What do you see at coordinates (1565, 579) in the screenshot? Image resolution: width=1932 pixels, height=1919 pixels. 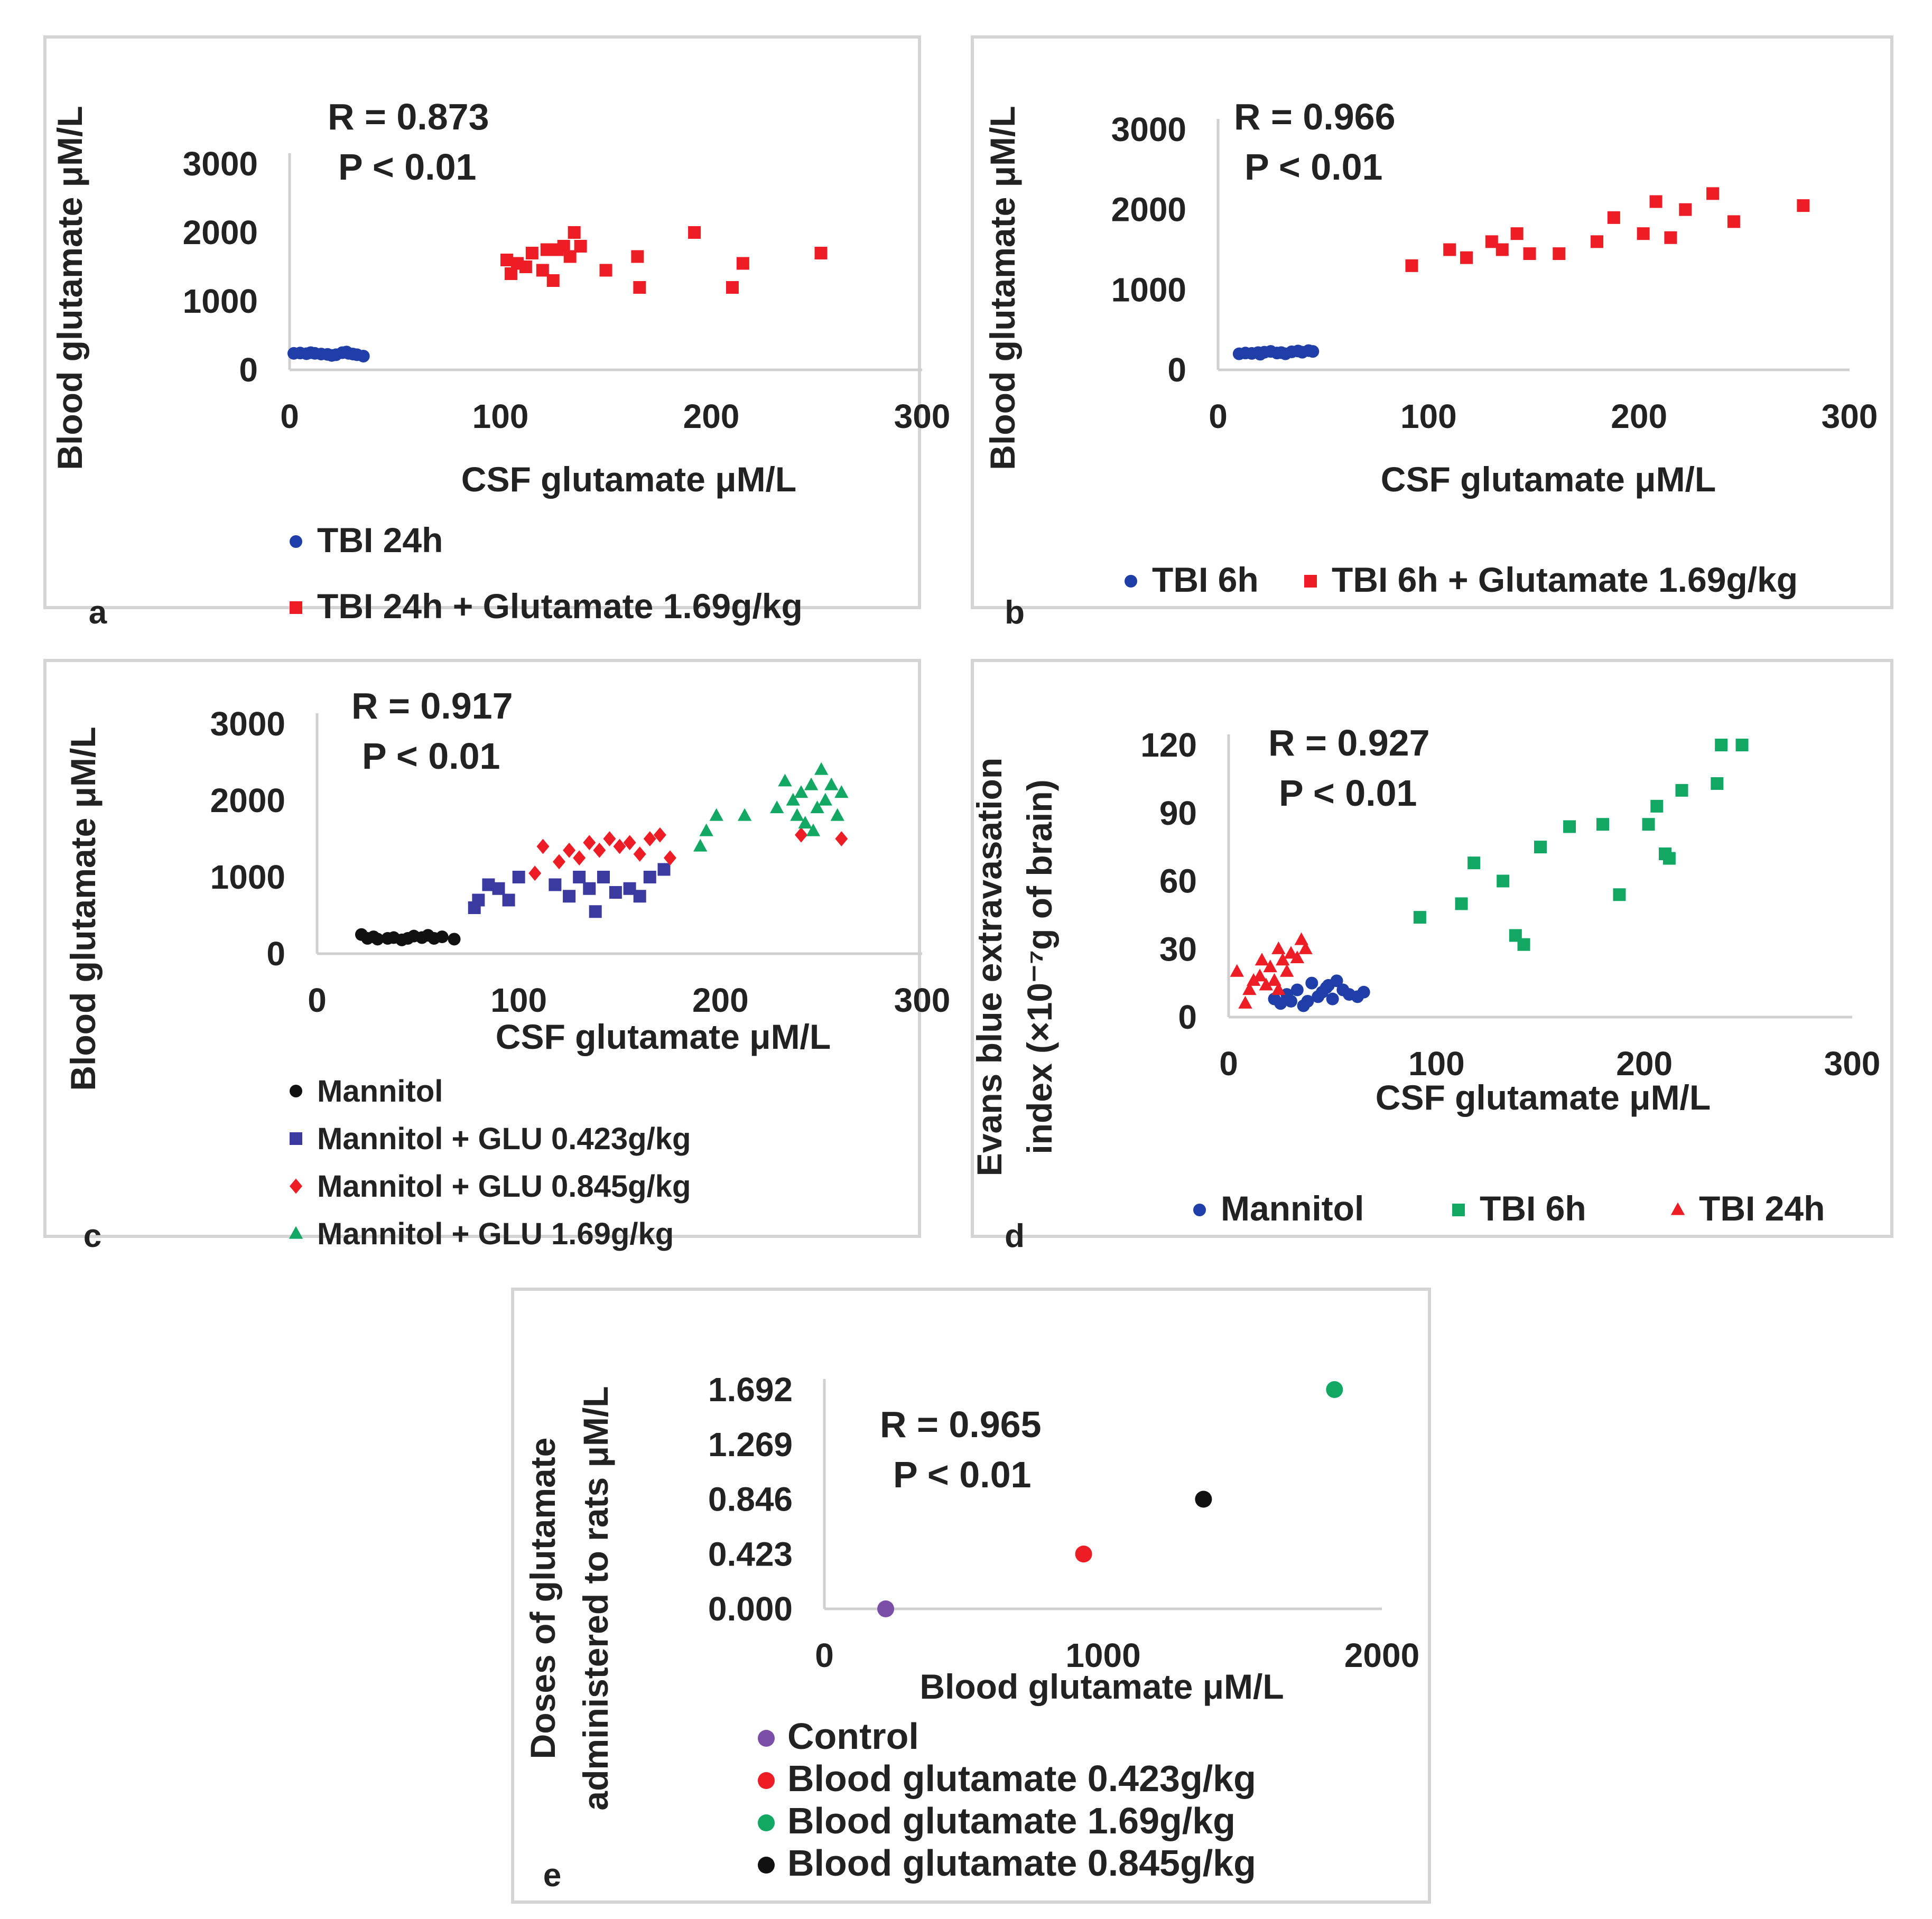 I see `legend-label: TBI 6h + Glutamate 1.69g/kg` at bounding box center [1565, 579].